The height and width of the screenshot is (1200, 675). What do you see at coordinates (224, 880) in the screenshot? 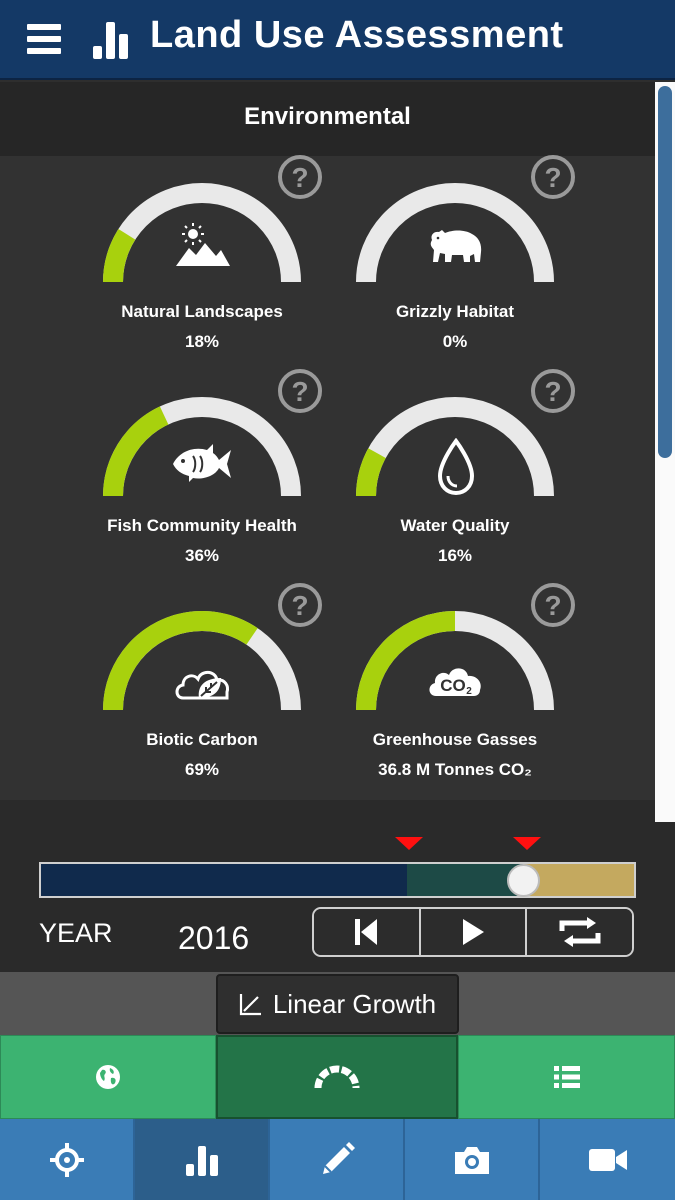
I see `timeline-segment-past` at bounding box center [224, 880].